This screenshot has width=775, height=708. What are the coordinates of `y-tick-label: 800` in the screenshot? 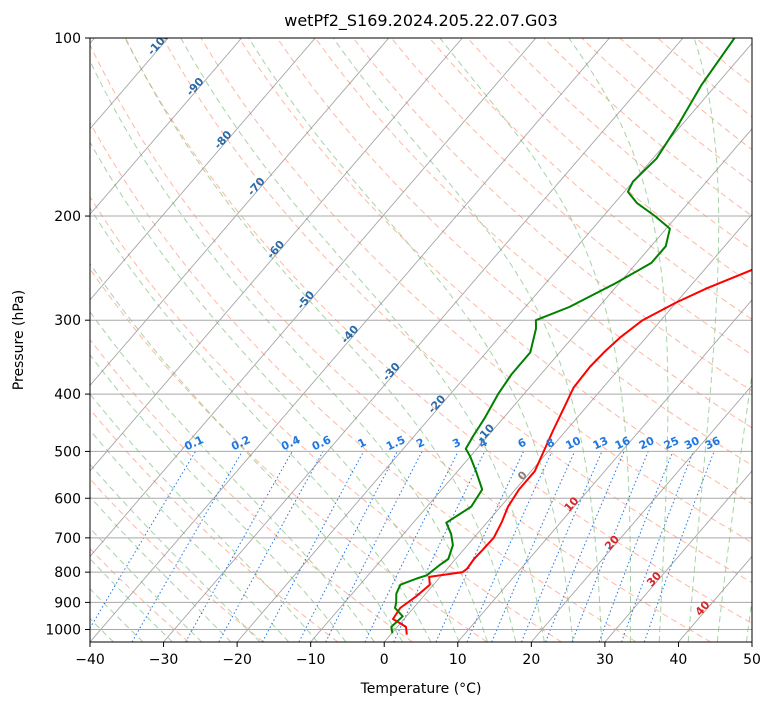 It's located at (67, 573).